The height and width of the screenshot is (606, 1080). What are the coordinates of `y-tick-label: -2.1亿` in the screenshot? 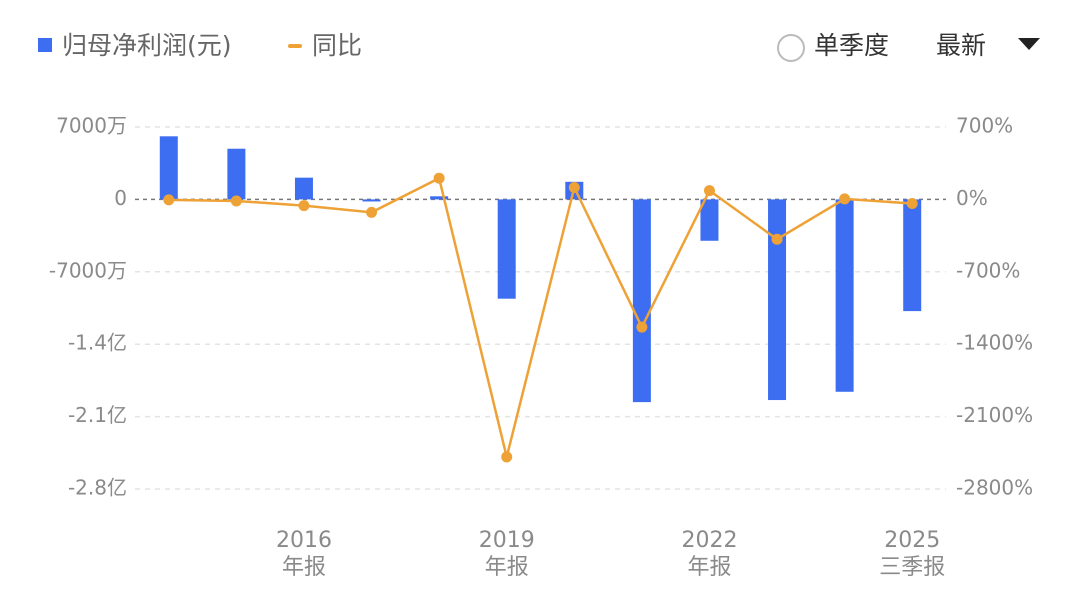 It's located at (97, 415).